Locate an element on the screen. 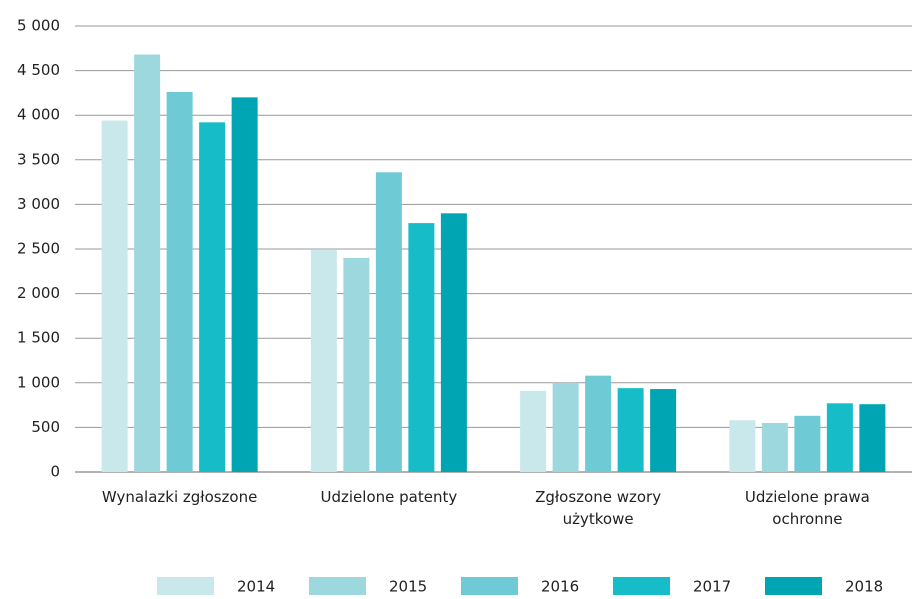  y-tick-label: 4 000 is located at coordinates (38, 115).